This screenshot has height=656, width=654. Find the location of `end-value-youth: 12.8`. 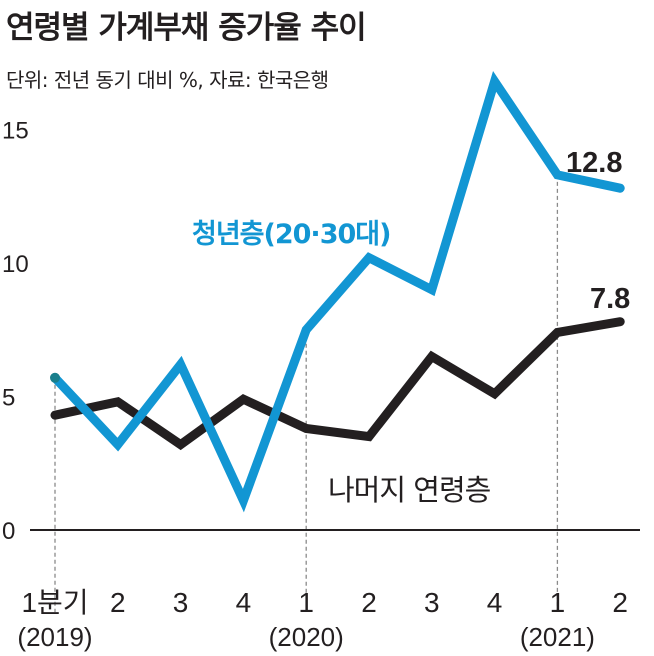

end-value-youth: 12.8 is located at coordinates (594, 163).